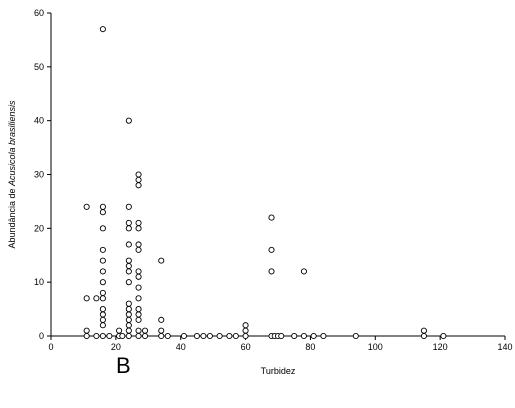  I want to click on x-tick-label: 60, so click(246, 347).